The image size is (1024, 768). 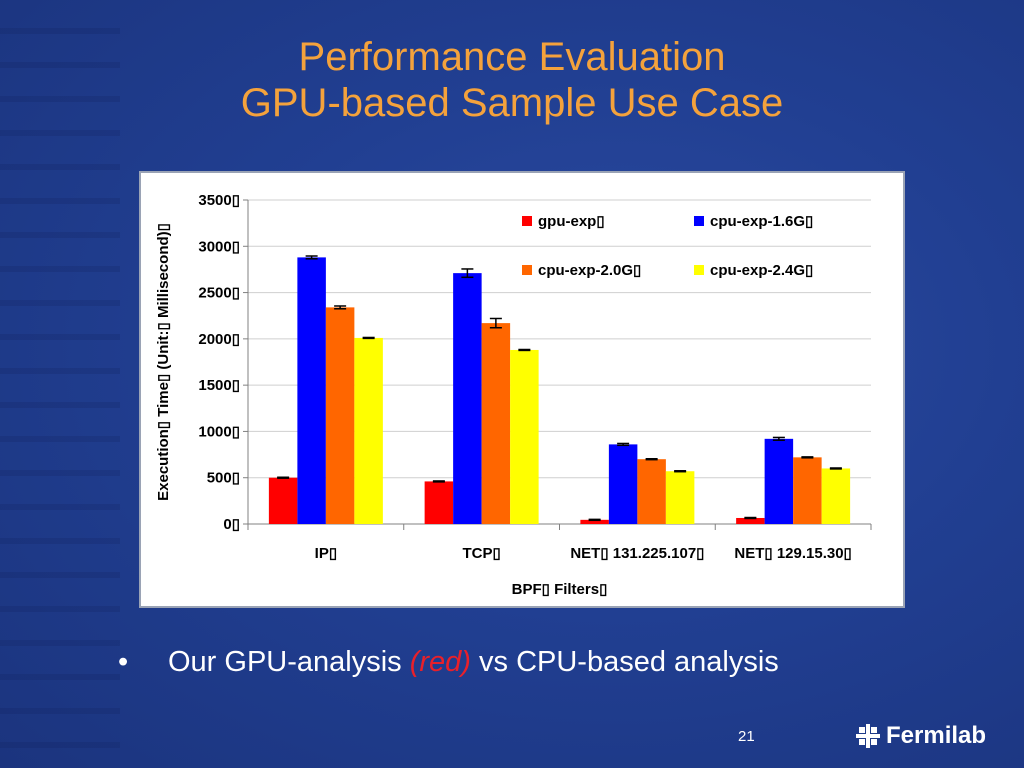 I want to click on title-line-2: GPU-based Sample Use Case, so click(x=512, y=103).